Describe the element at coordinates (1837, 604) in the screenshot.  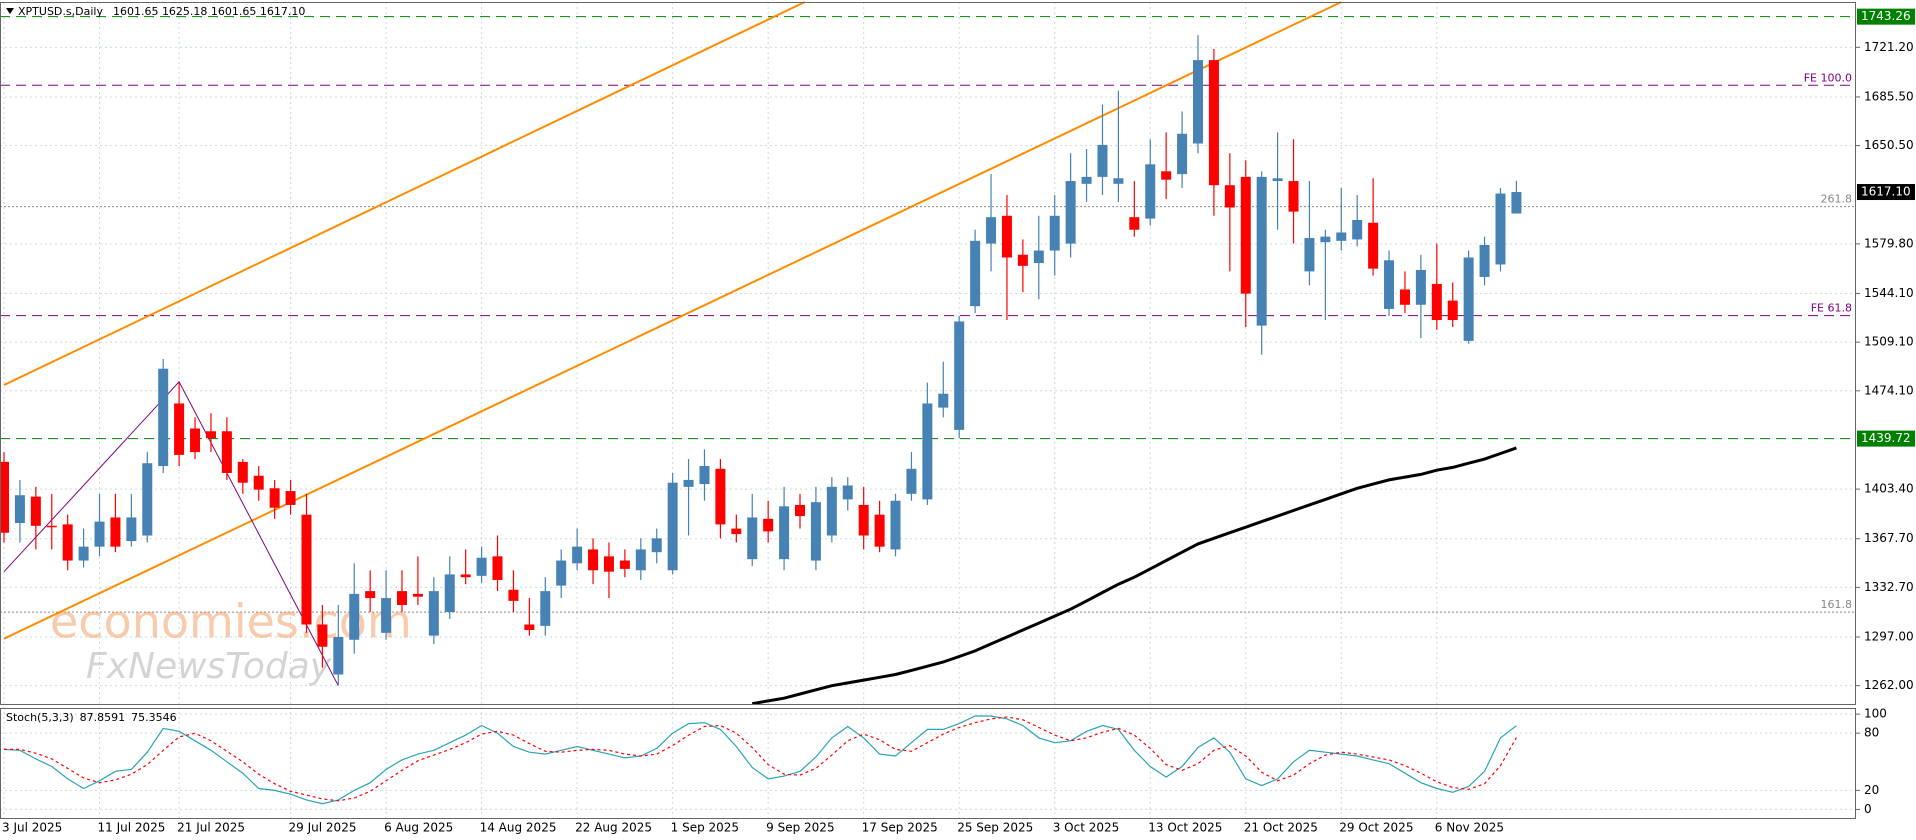
I see `level-text: 161.8` at that location.